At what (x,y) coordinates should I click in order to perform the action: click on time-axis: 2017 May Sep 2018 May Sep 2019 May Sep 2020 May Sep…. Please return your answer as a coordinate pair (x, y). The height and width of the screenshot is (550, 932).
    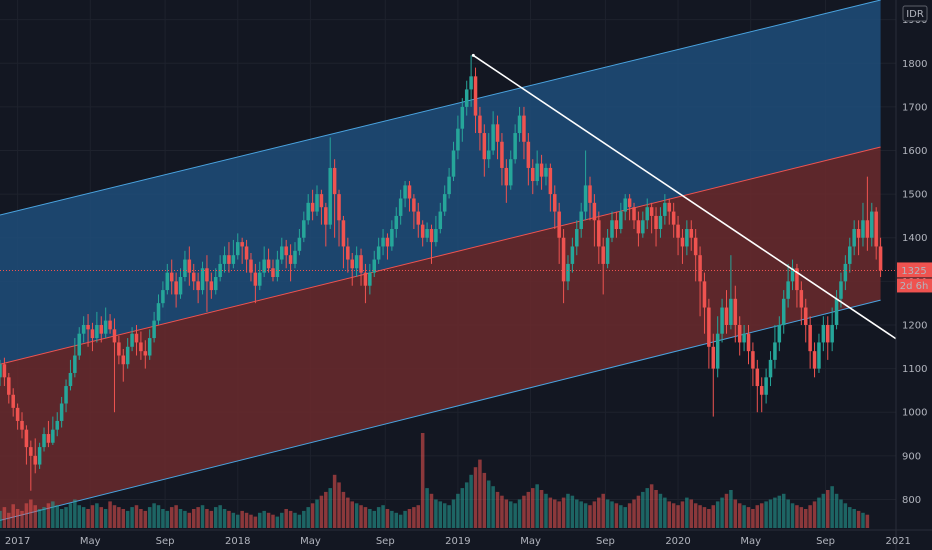
    Looking at the image, I should click on (466, 538).